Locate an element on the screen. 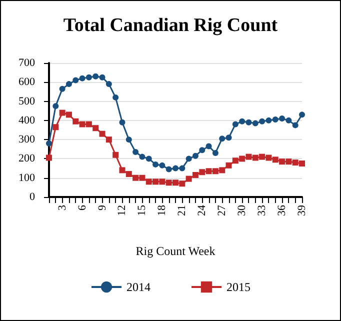 This screenshot has height=321, width=341. y-tick-label: 0 is located at coordinates (33, 197).